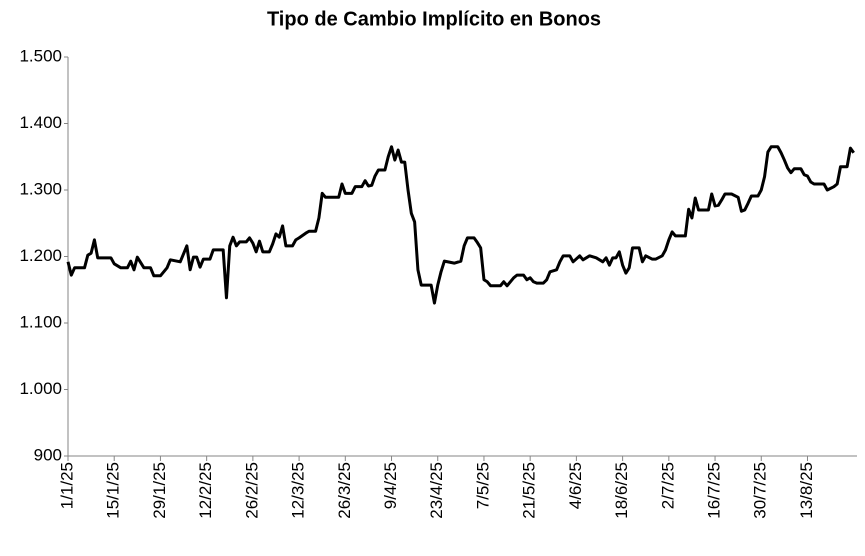 The height and width of the screenshot is (556, 865). I want to click on x-tick-label: 21/5/25, so click(529, 490).